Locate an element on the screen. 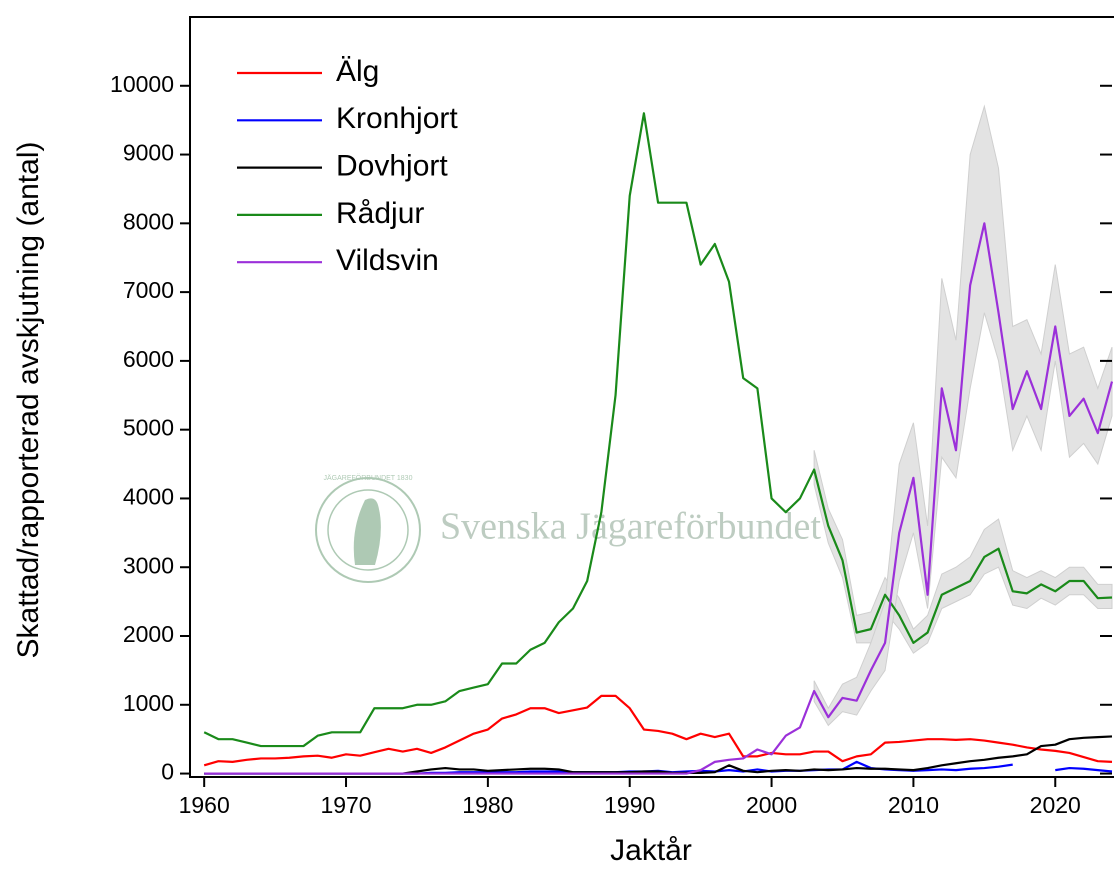  legend-label: Dovhjort is located at coordinates (392, 166).